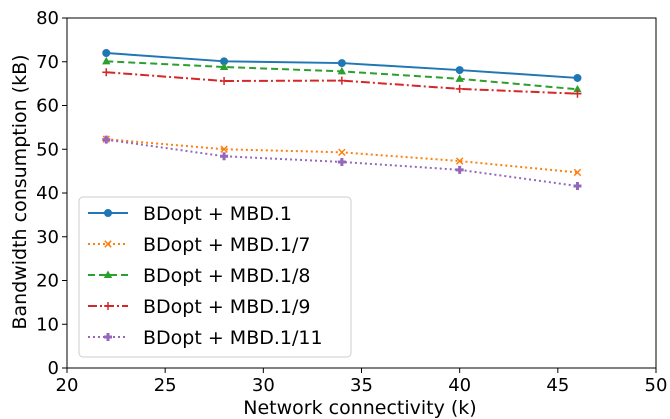 This screenshot has width=670, height=419. Describe the element at coordinates (233, 338) in the screenshot. I see `legend-label-5: BDopt + MBD.1/11` at that location.